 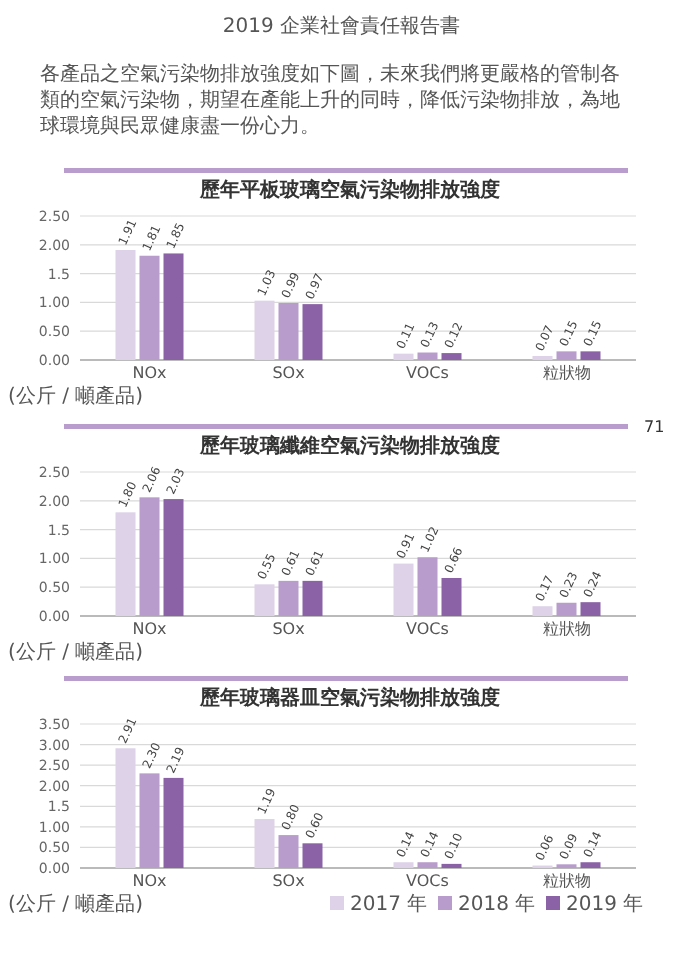 I want to click on legend-label: 2017 年, so click(x=389, y=904).